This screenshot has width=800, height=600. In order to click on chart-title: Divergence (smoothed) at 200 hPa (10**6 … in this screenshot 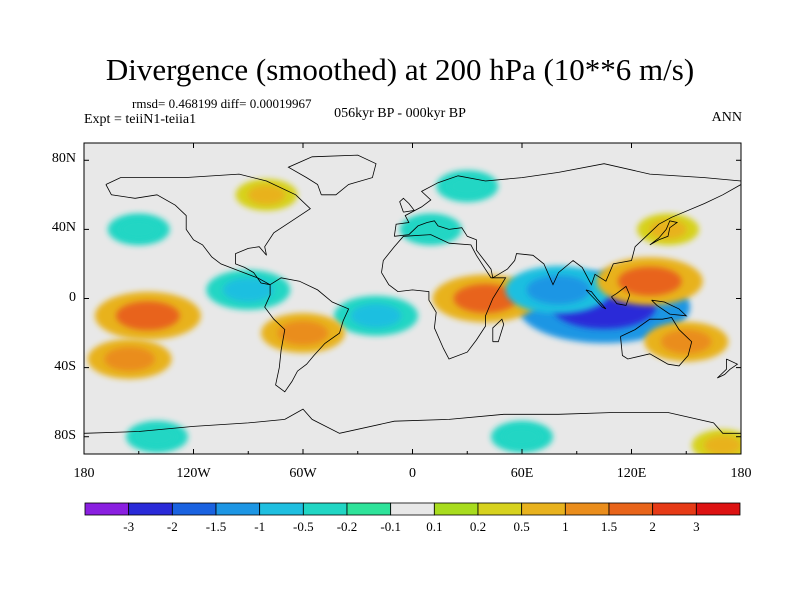, I will do `click(400, 69)`.